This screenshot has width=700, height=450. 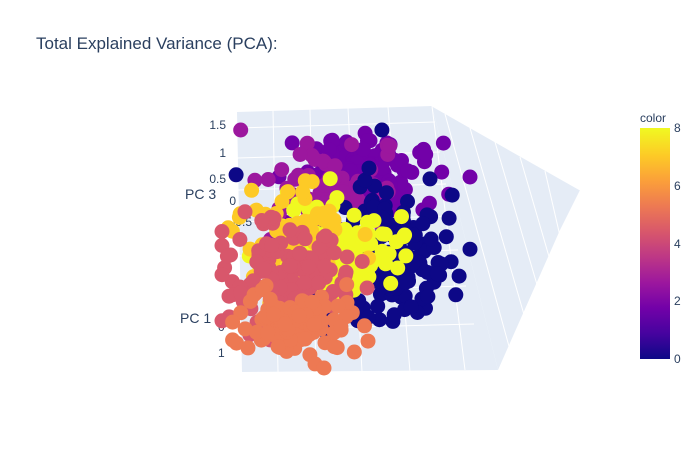 I want to click on x-axis-title: PC 1, so click(x=195, y=318).